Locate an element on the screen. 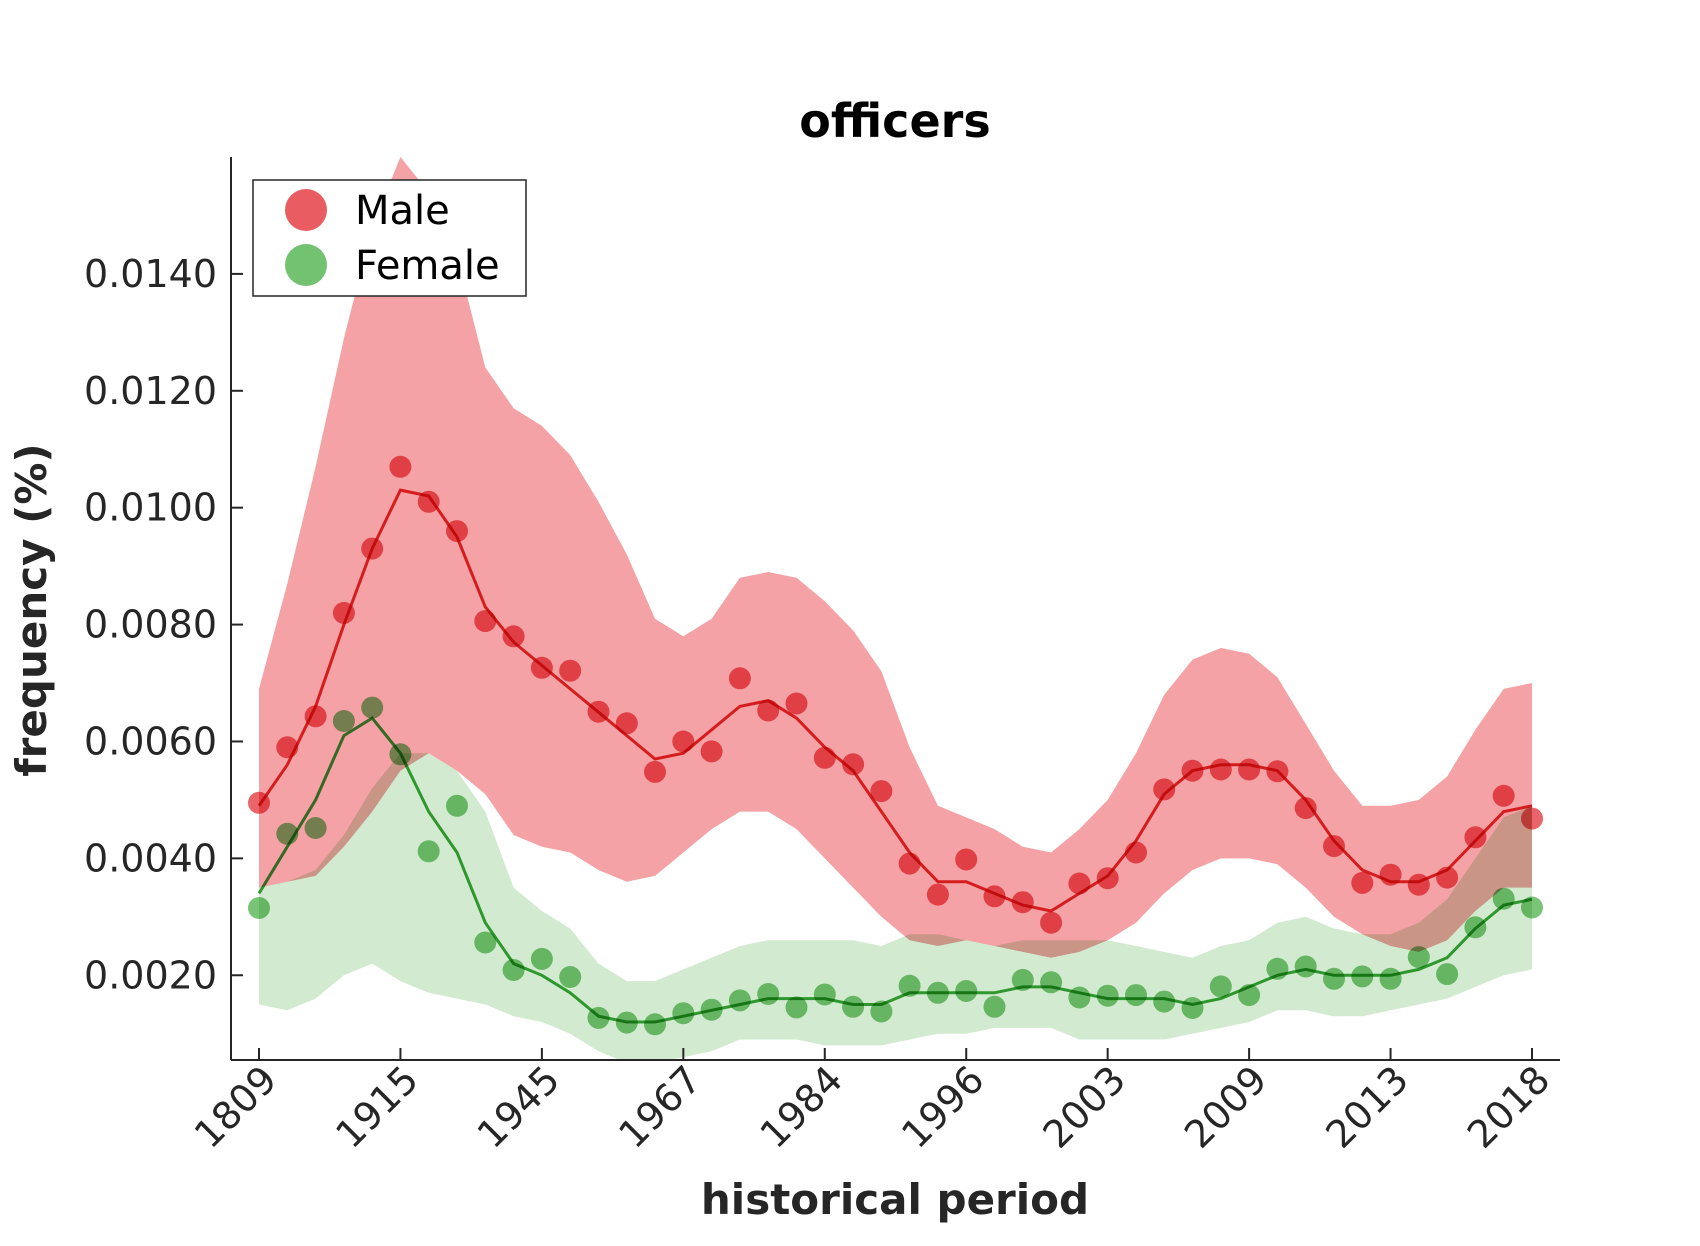 Image resolution: width=1700 pixels, height=1246 pixels. legend-label-female: Female is located at coordinates (427, 266).